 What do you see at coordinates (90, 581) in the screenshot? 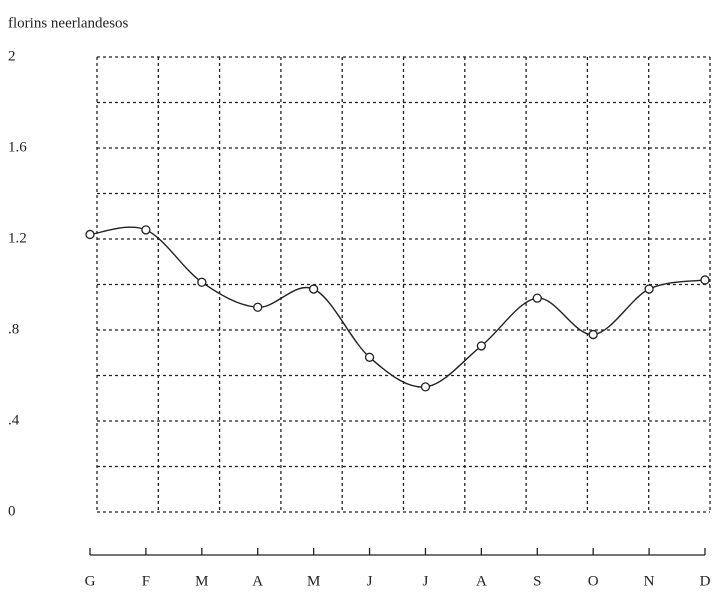
I see `x-tick-label: G` at bounding box center [90, 581].